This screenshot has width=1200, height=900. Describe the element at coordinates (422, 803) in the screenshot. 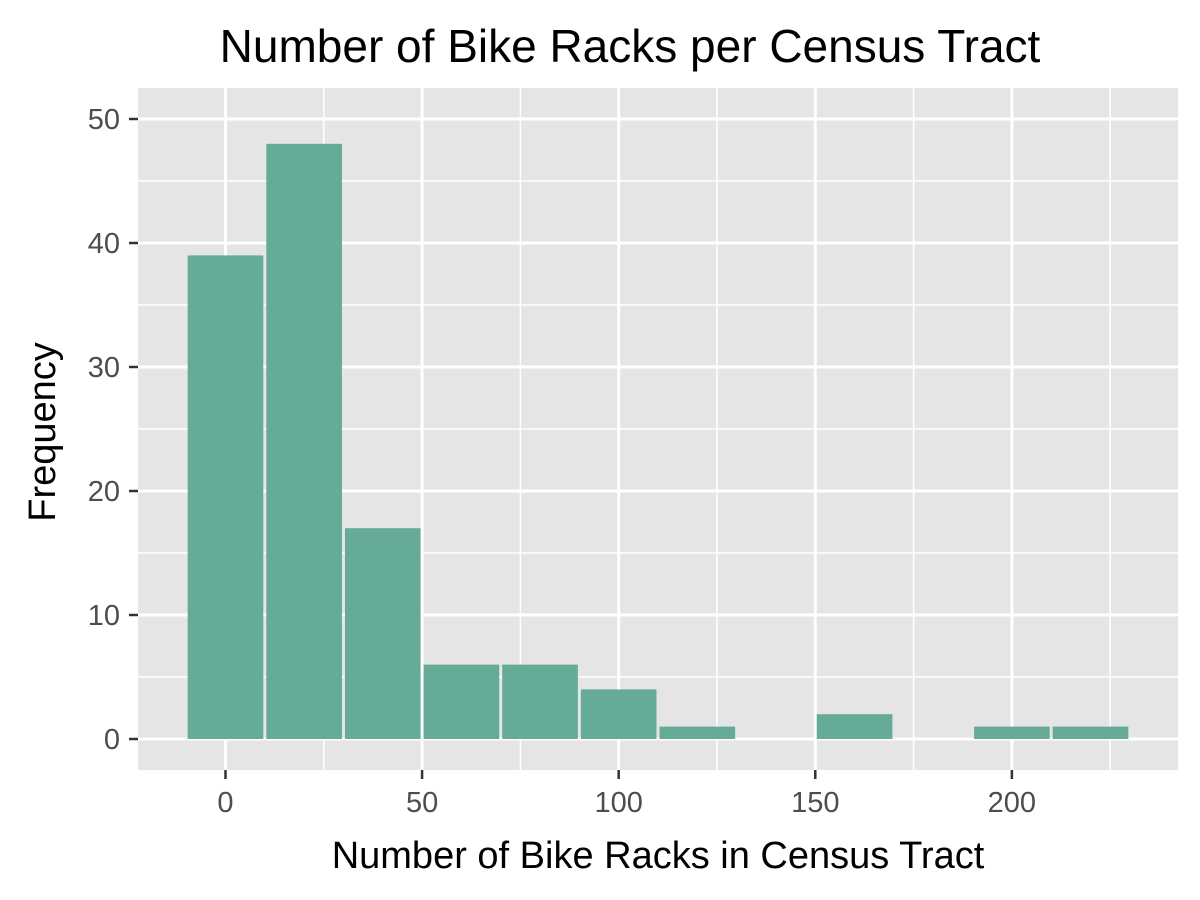

I see `x-tick-label: 50` at that location.